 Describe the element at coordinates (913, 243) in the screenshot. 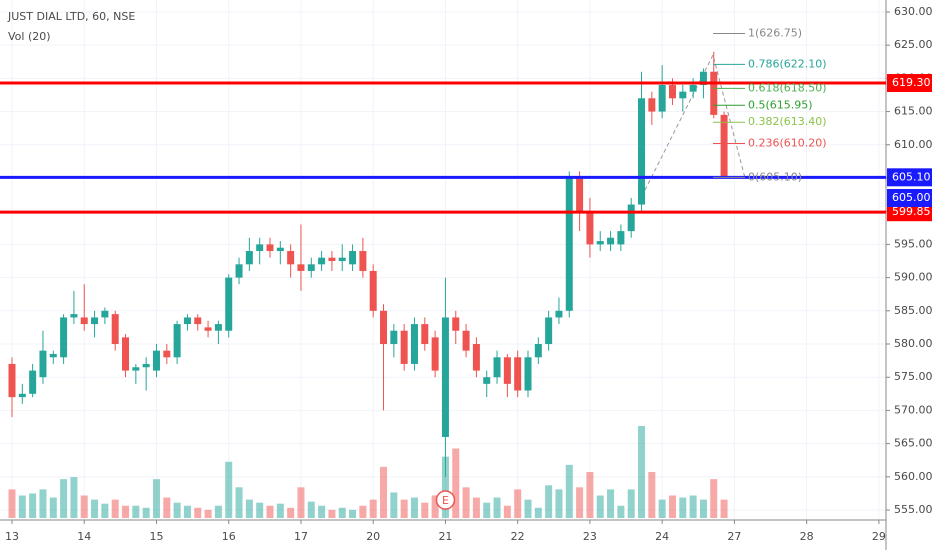

I see `y-tick-label: 595.00` at that location.